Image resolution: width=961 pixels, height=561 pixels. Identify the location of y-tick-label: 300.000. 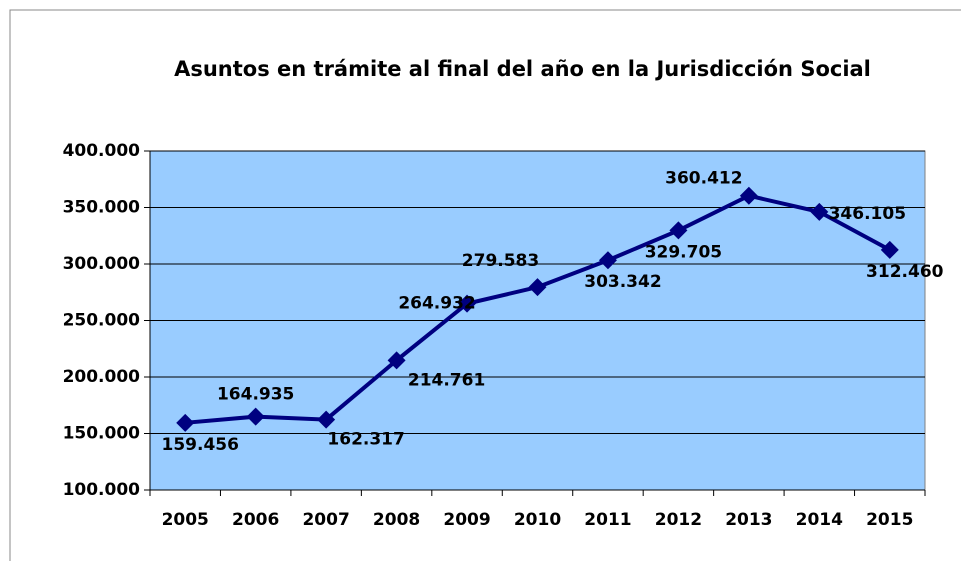
(102, 264).